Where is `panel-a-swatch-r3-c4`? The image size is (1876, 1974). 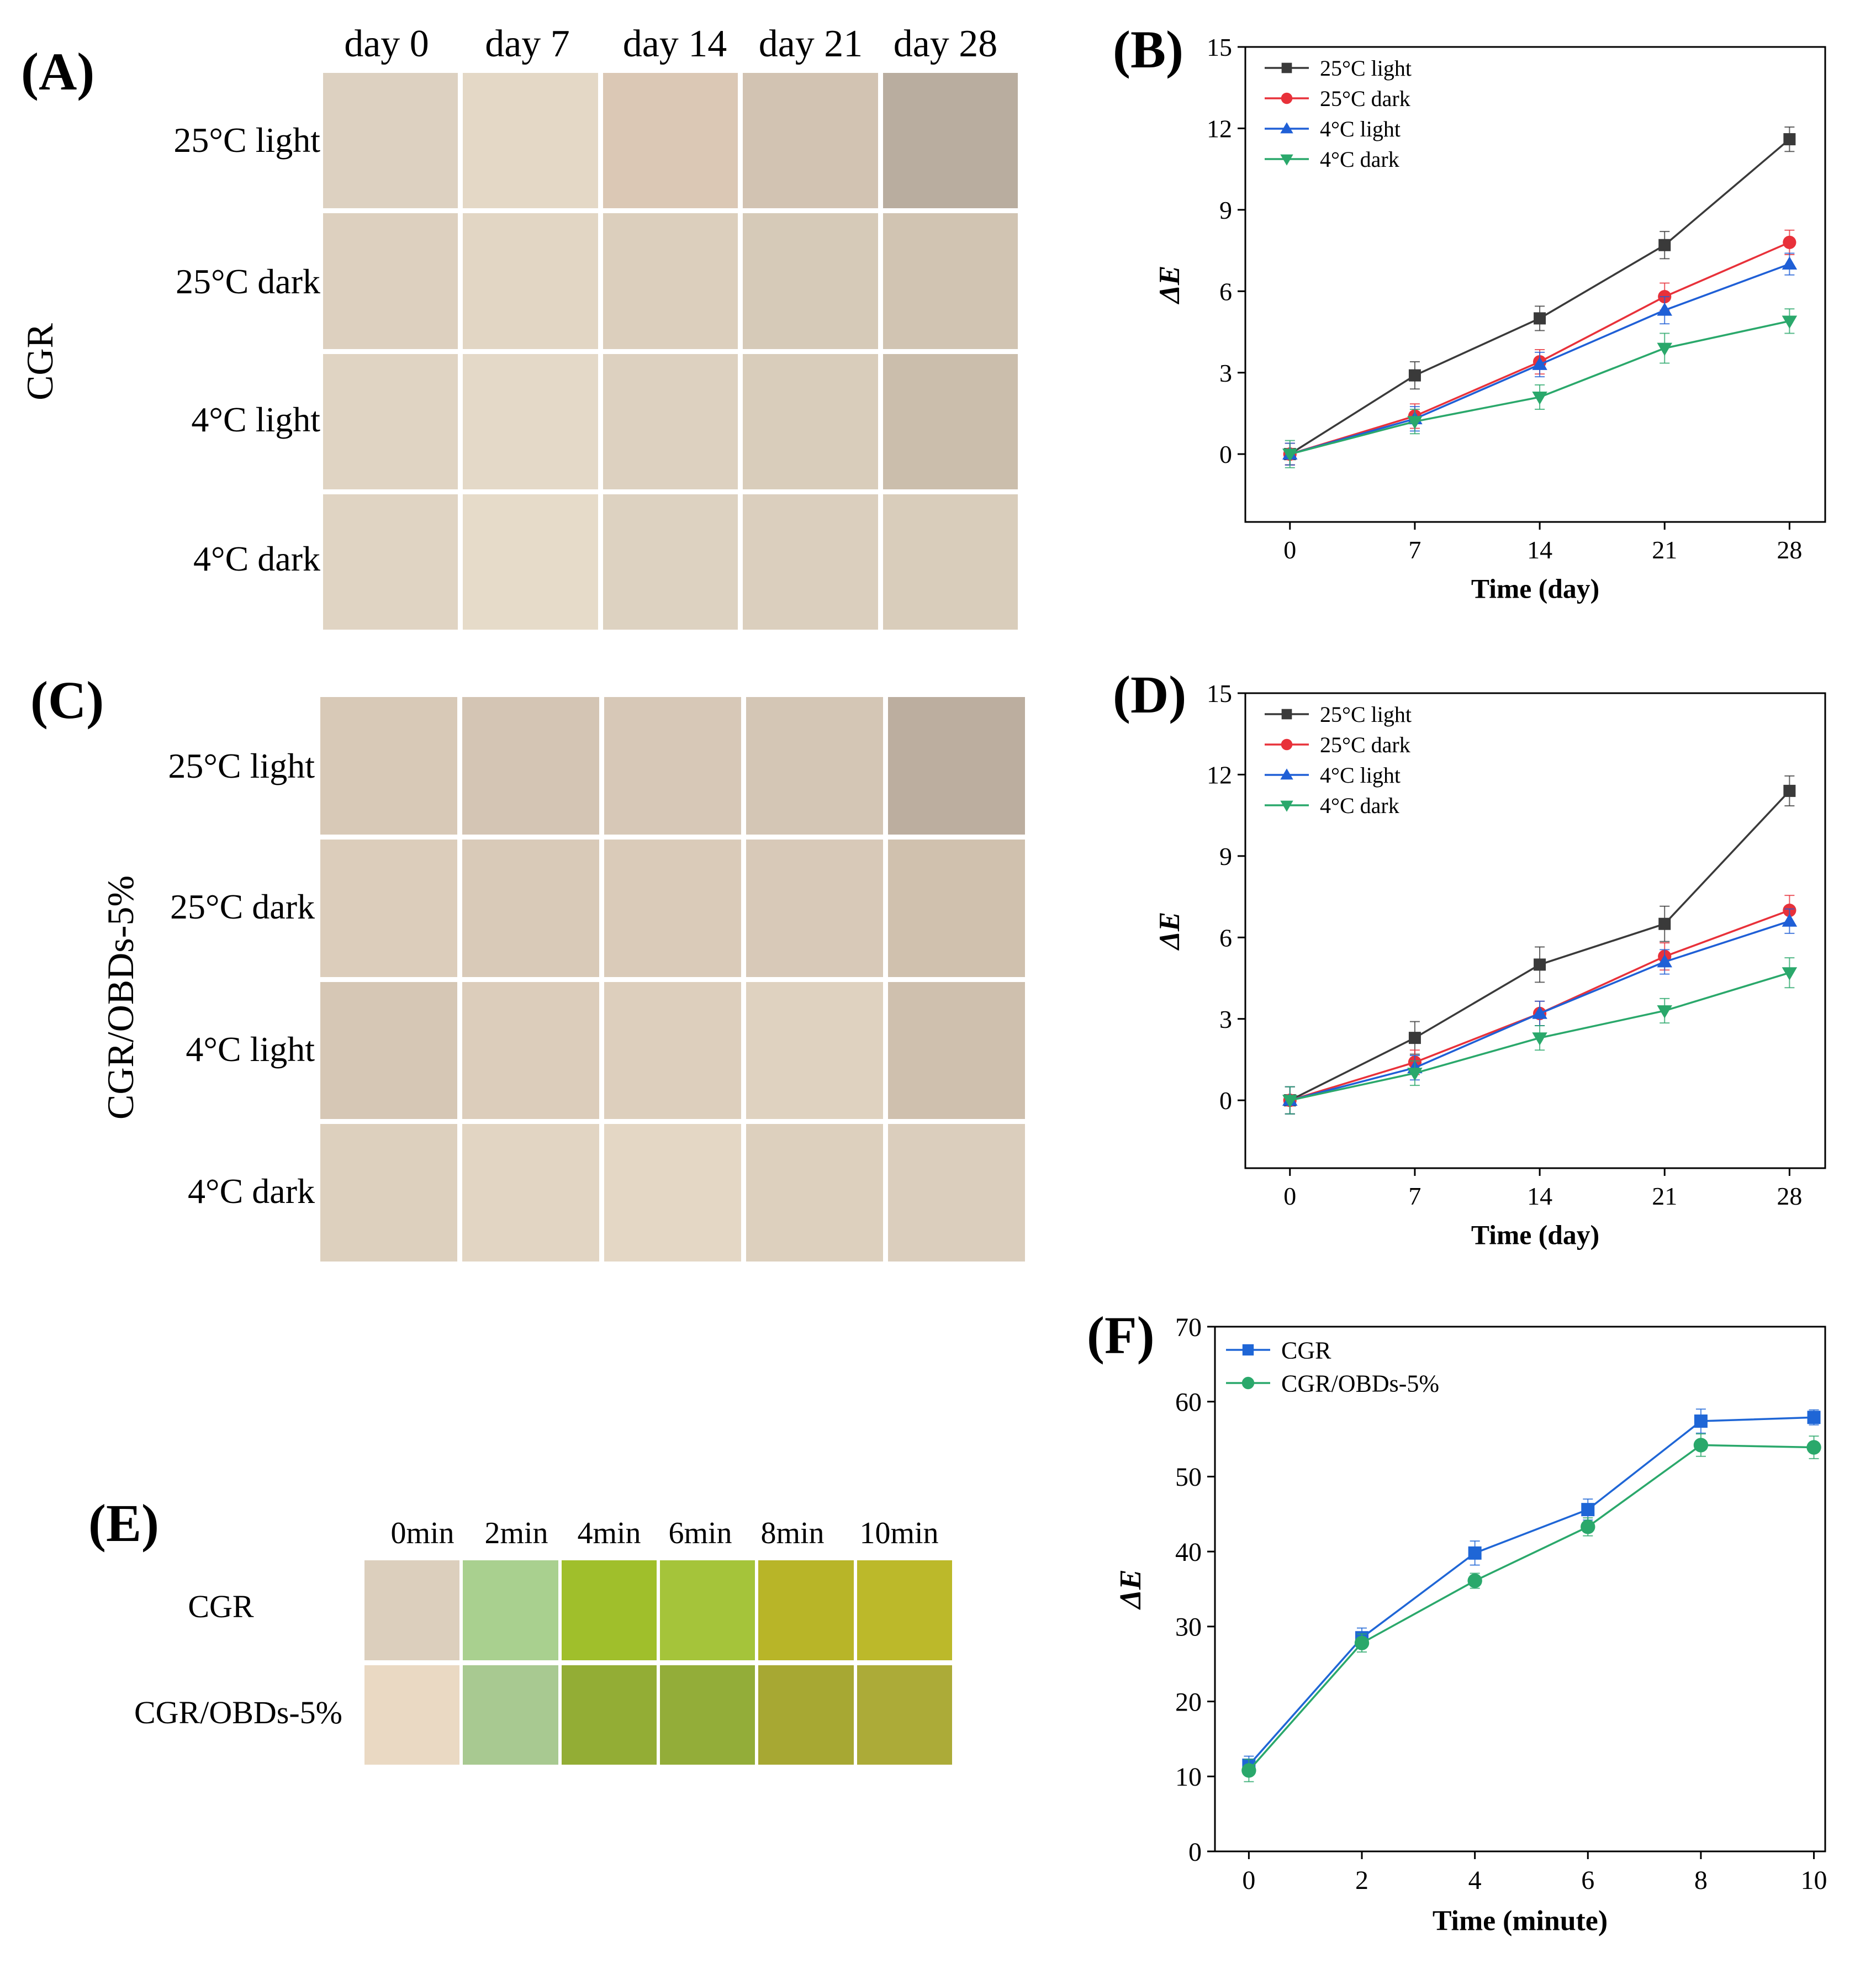
panel-a-swatch-r3-c4 is located at coordinates (811, 421).